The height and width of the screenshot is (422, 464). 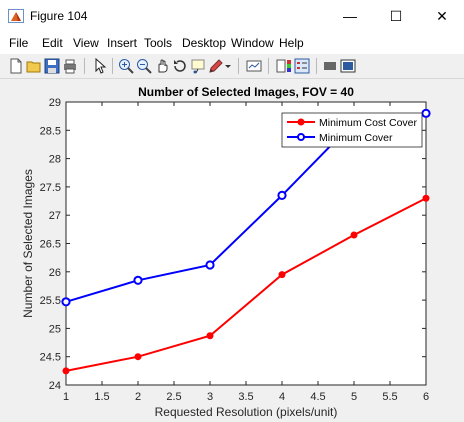 What do you see at coordinates (442, 15) in the screenshot?
I see `close-button: ✕` at bounding box center [442, 15].